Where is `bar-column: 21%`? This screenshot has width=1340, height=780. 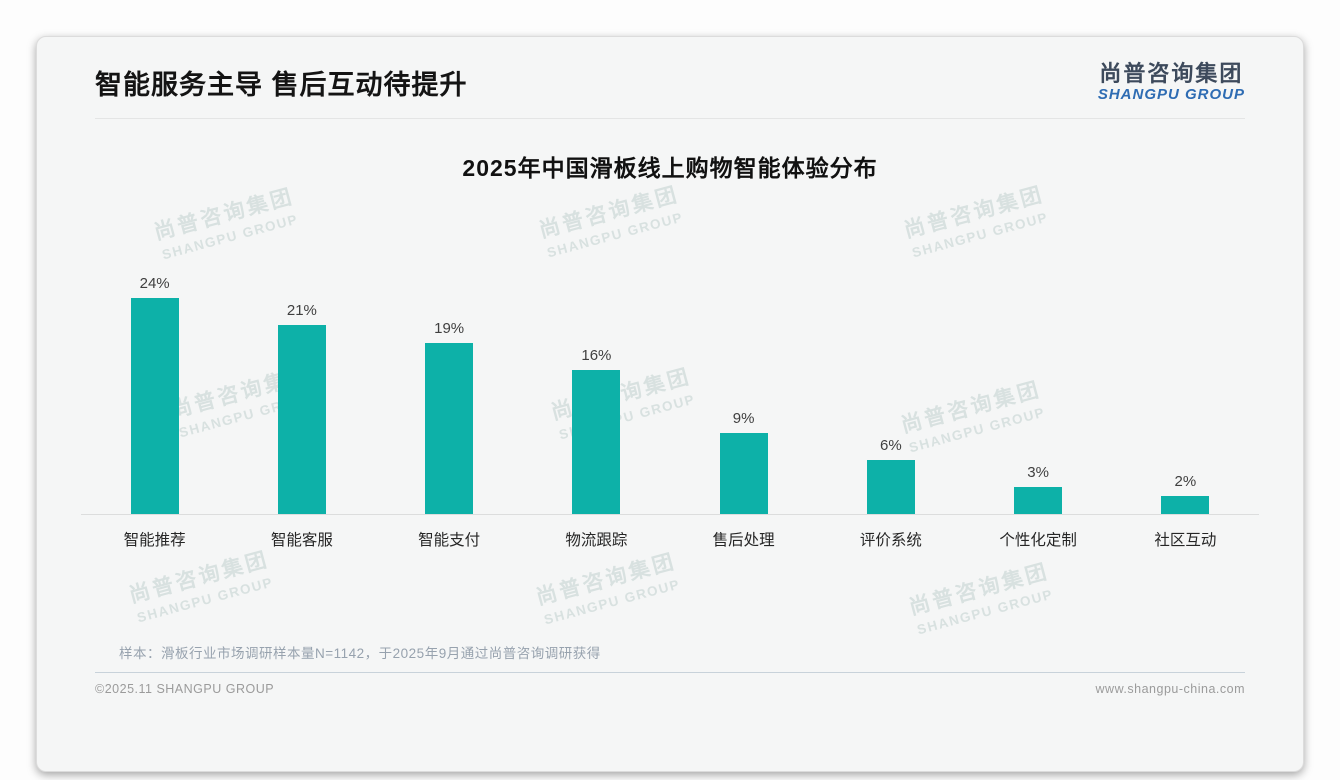 bar-column: 21% is located at coordinates (301, 408).